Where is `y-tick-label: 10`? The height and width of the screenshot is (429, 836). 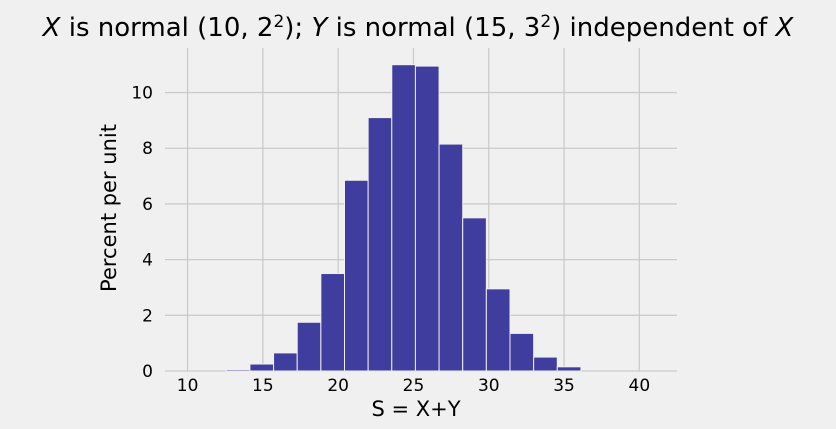
y-tick-label: 10 is located at coordinates (142, 94).